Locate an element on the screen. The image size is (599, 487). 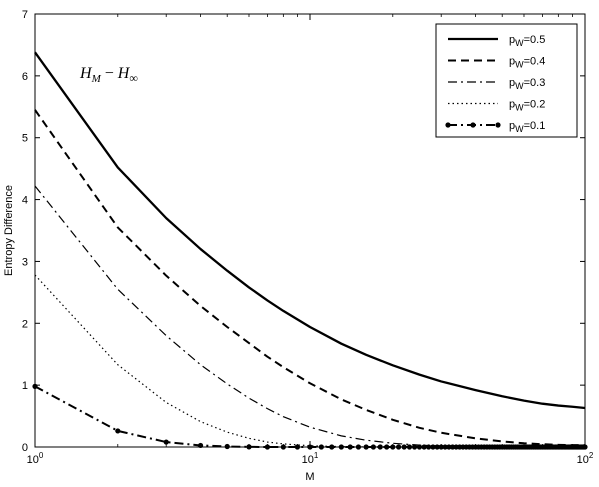
x-tick-label: 10⁰ is located at coordinates (35, 458).